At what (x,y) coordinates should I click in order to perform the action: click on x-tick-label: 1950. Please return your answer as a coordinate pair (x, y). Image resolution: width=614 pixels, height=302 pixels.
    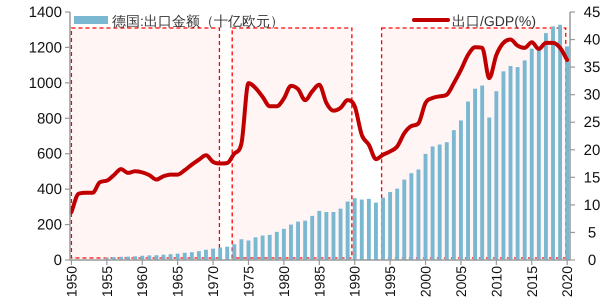
    Looking at the image, I should click on (71, 282).